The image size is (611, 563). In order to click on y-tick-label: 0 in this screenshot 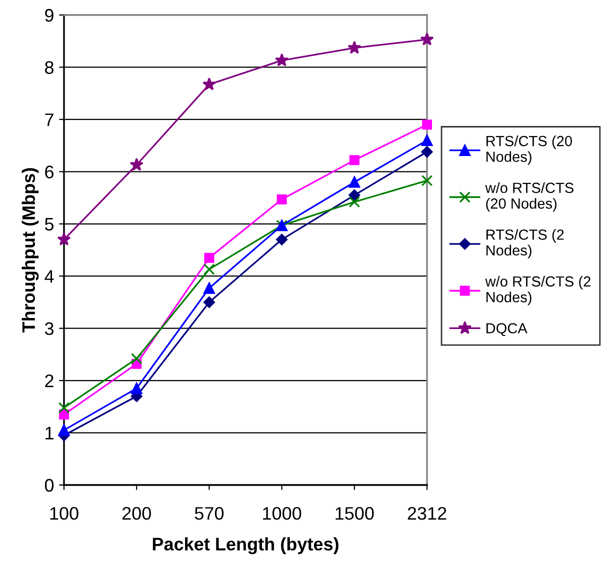, I will do `click(49, 485)`.